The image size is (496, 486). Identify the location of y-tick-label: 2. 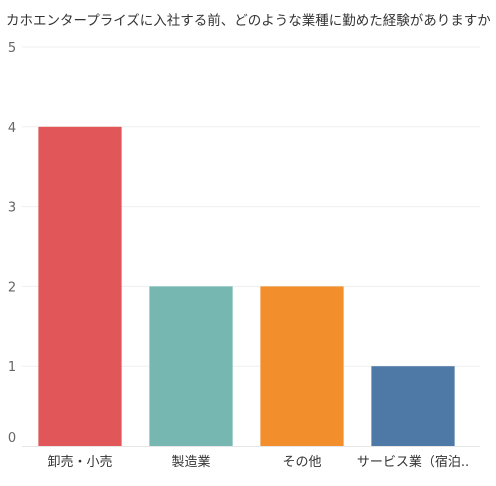
(12, 287).